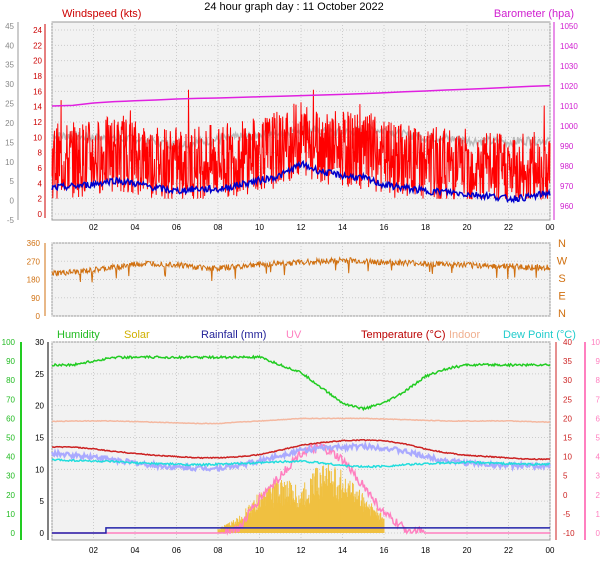 The width and height of the screenshot is (608, 561). What do you see at coordinates (425, 227) in the screenshot?
I see `wind-hour-label: 18` at bounding box center [425, 227].